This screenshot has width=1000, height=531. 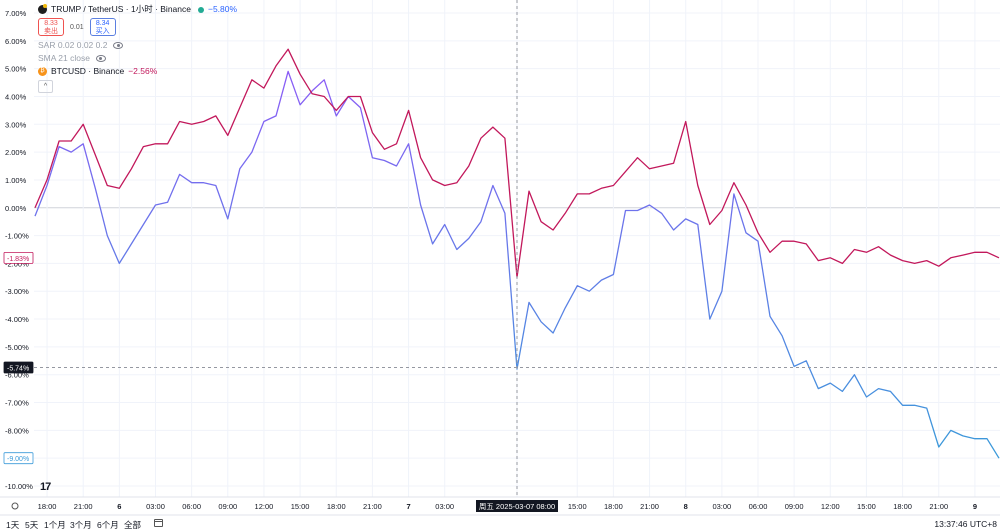 I want to click on y-tick-label: 1.00%, so click(x=16, y=180).